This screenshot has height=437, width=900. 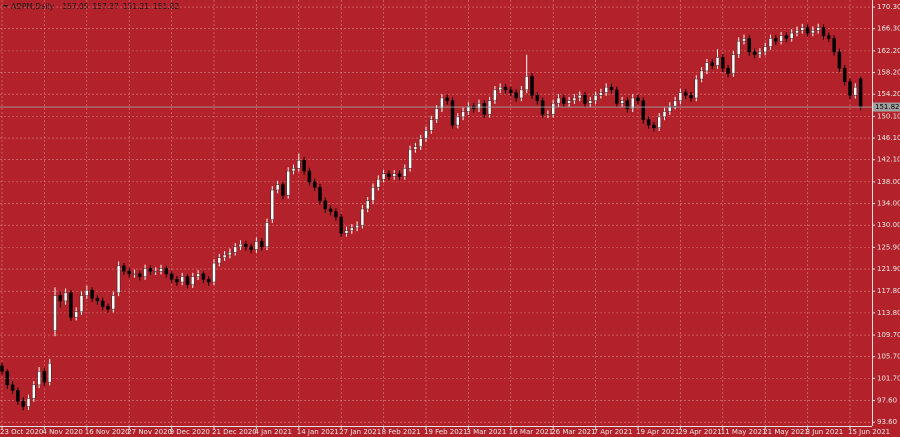 I want to click on header-ohlc: 151.21, so click(x=136, y=6).